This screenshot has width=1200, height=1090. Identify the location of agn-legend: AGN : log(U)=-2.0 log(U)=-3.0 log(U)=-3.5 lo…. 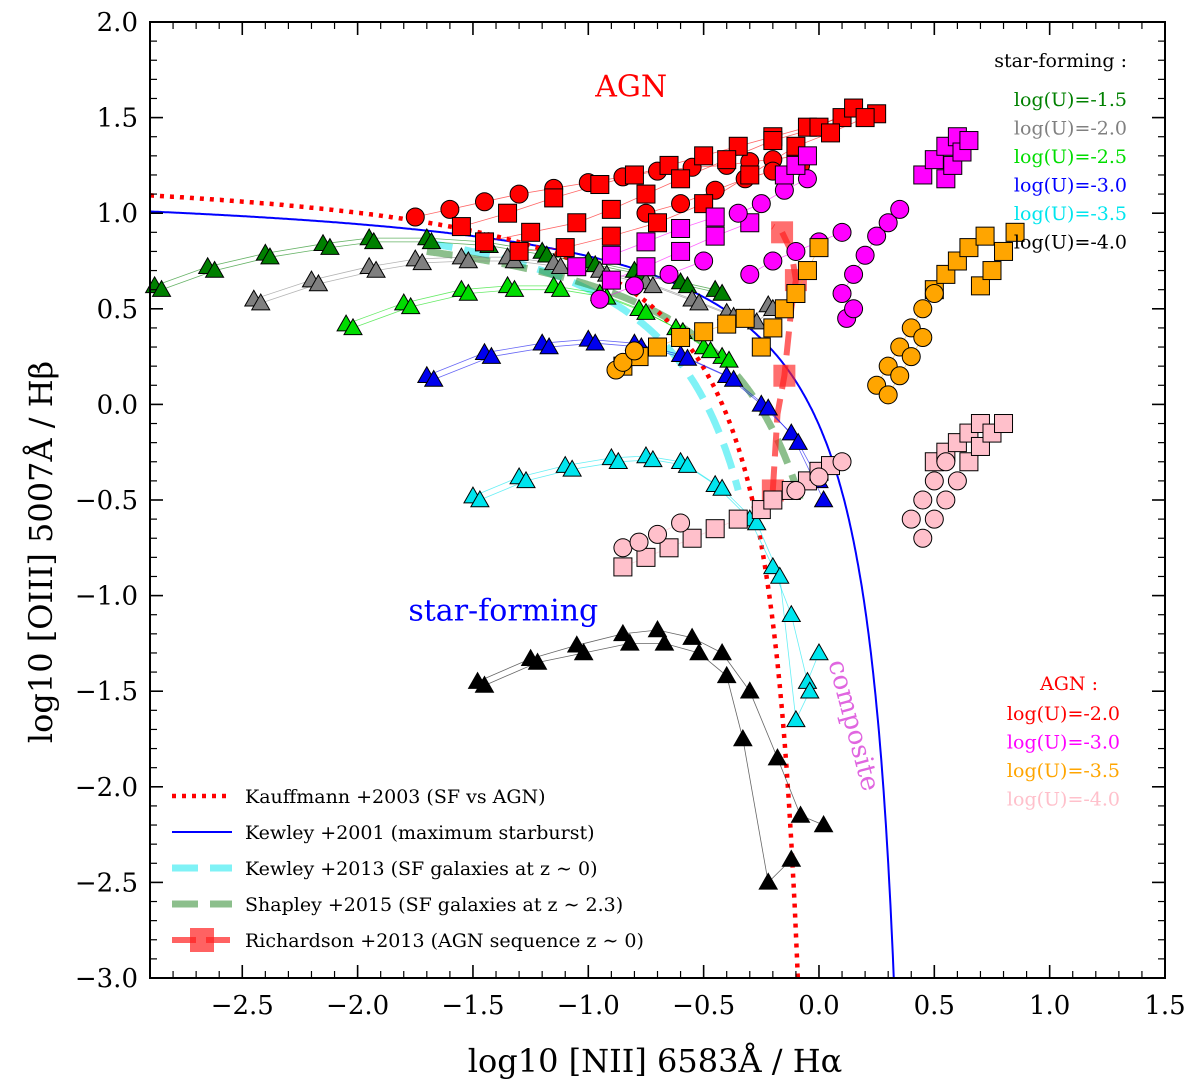
(1063, 742).